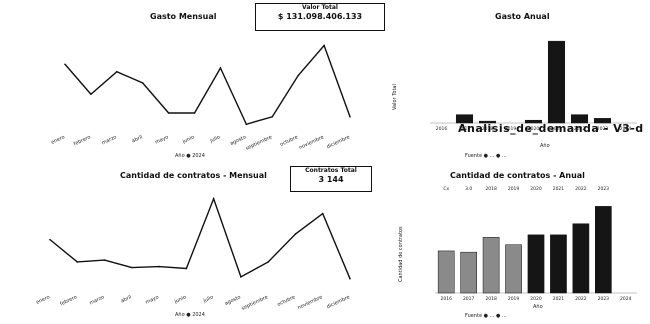 The height and width of the screenshot is (324, 650). What do you see at coordinates (190, 315) in the screenshot?
I see `monthly-contracts-footer: Año ● 2024` at bounding box center [190, 315].